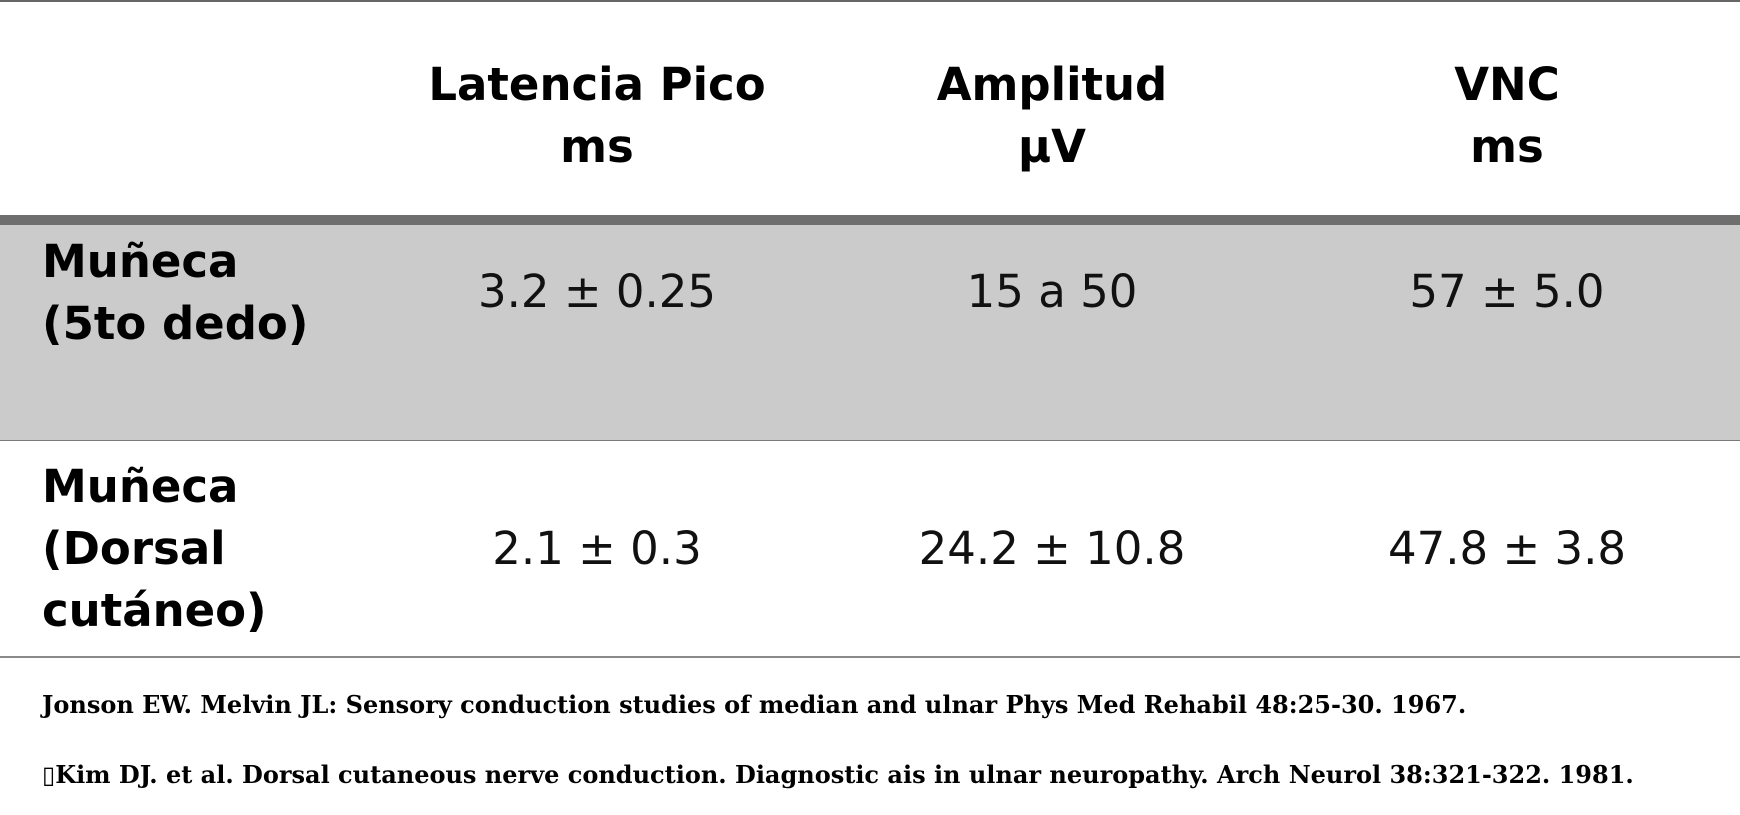  I want to click on amplitude-cell: 15 a 50, so click(1052, 332).